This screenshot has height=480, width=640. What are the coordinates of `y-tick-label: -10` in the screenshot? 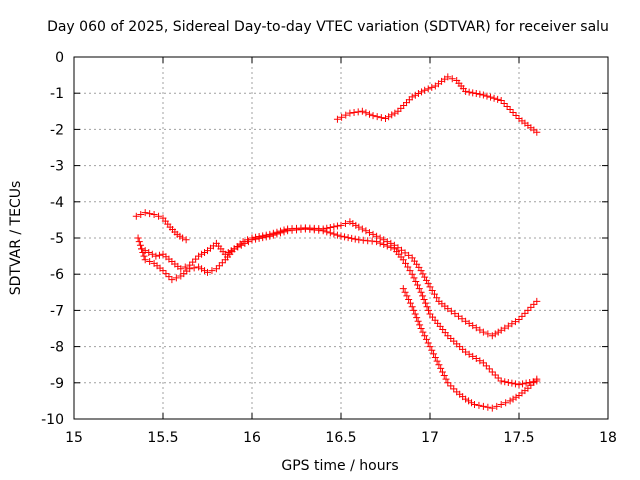 It's located at (52, 420).